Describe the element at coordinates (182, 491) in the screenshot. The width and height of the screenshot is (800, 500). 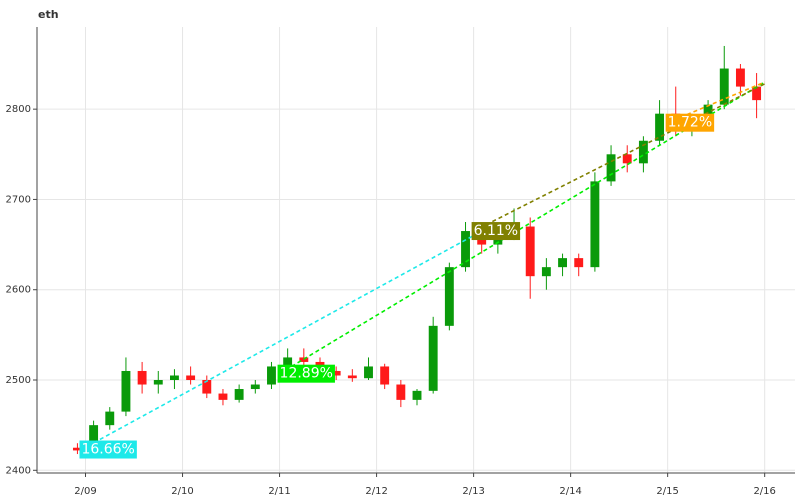
I see `x-tick-label: 2/10` at that location.